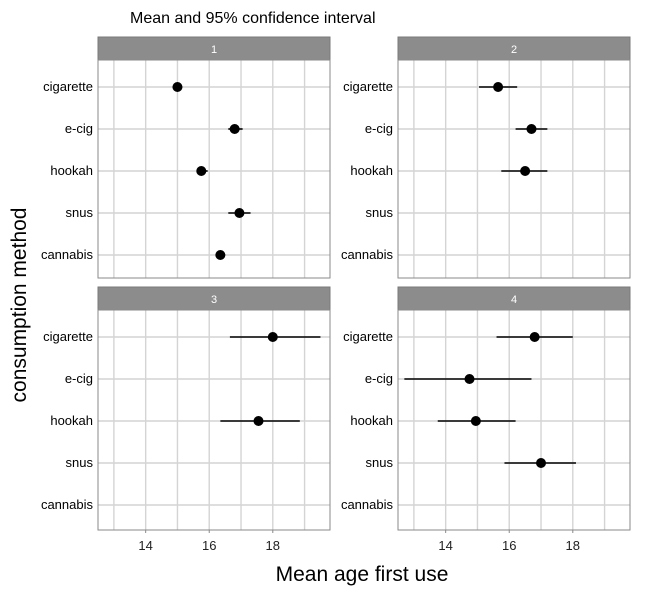 Image resolution: width=669 pixels, height=593 pixels. Describe the element at coordinates (362, 574) in the screenshot. I see `x-axis-label: Mean age first use` at that location.